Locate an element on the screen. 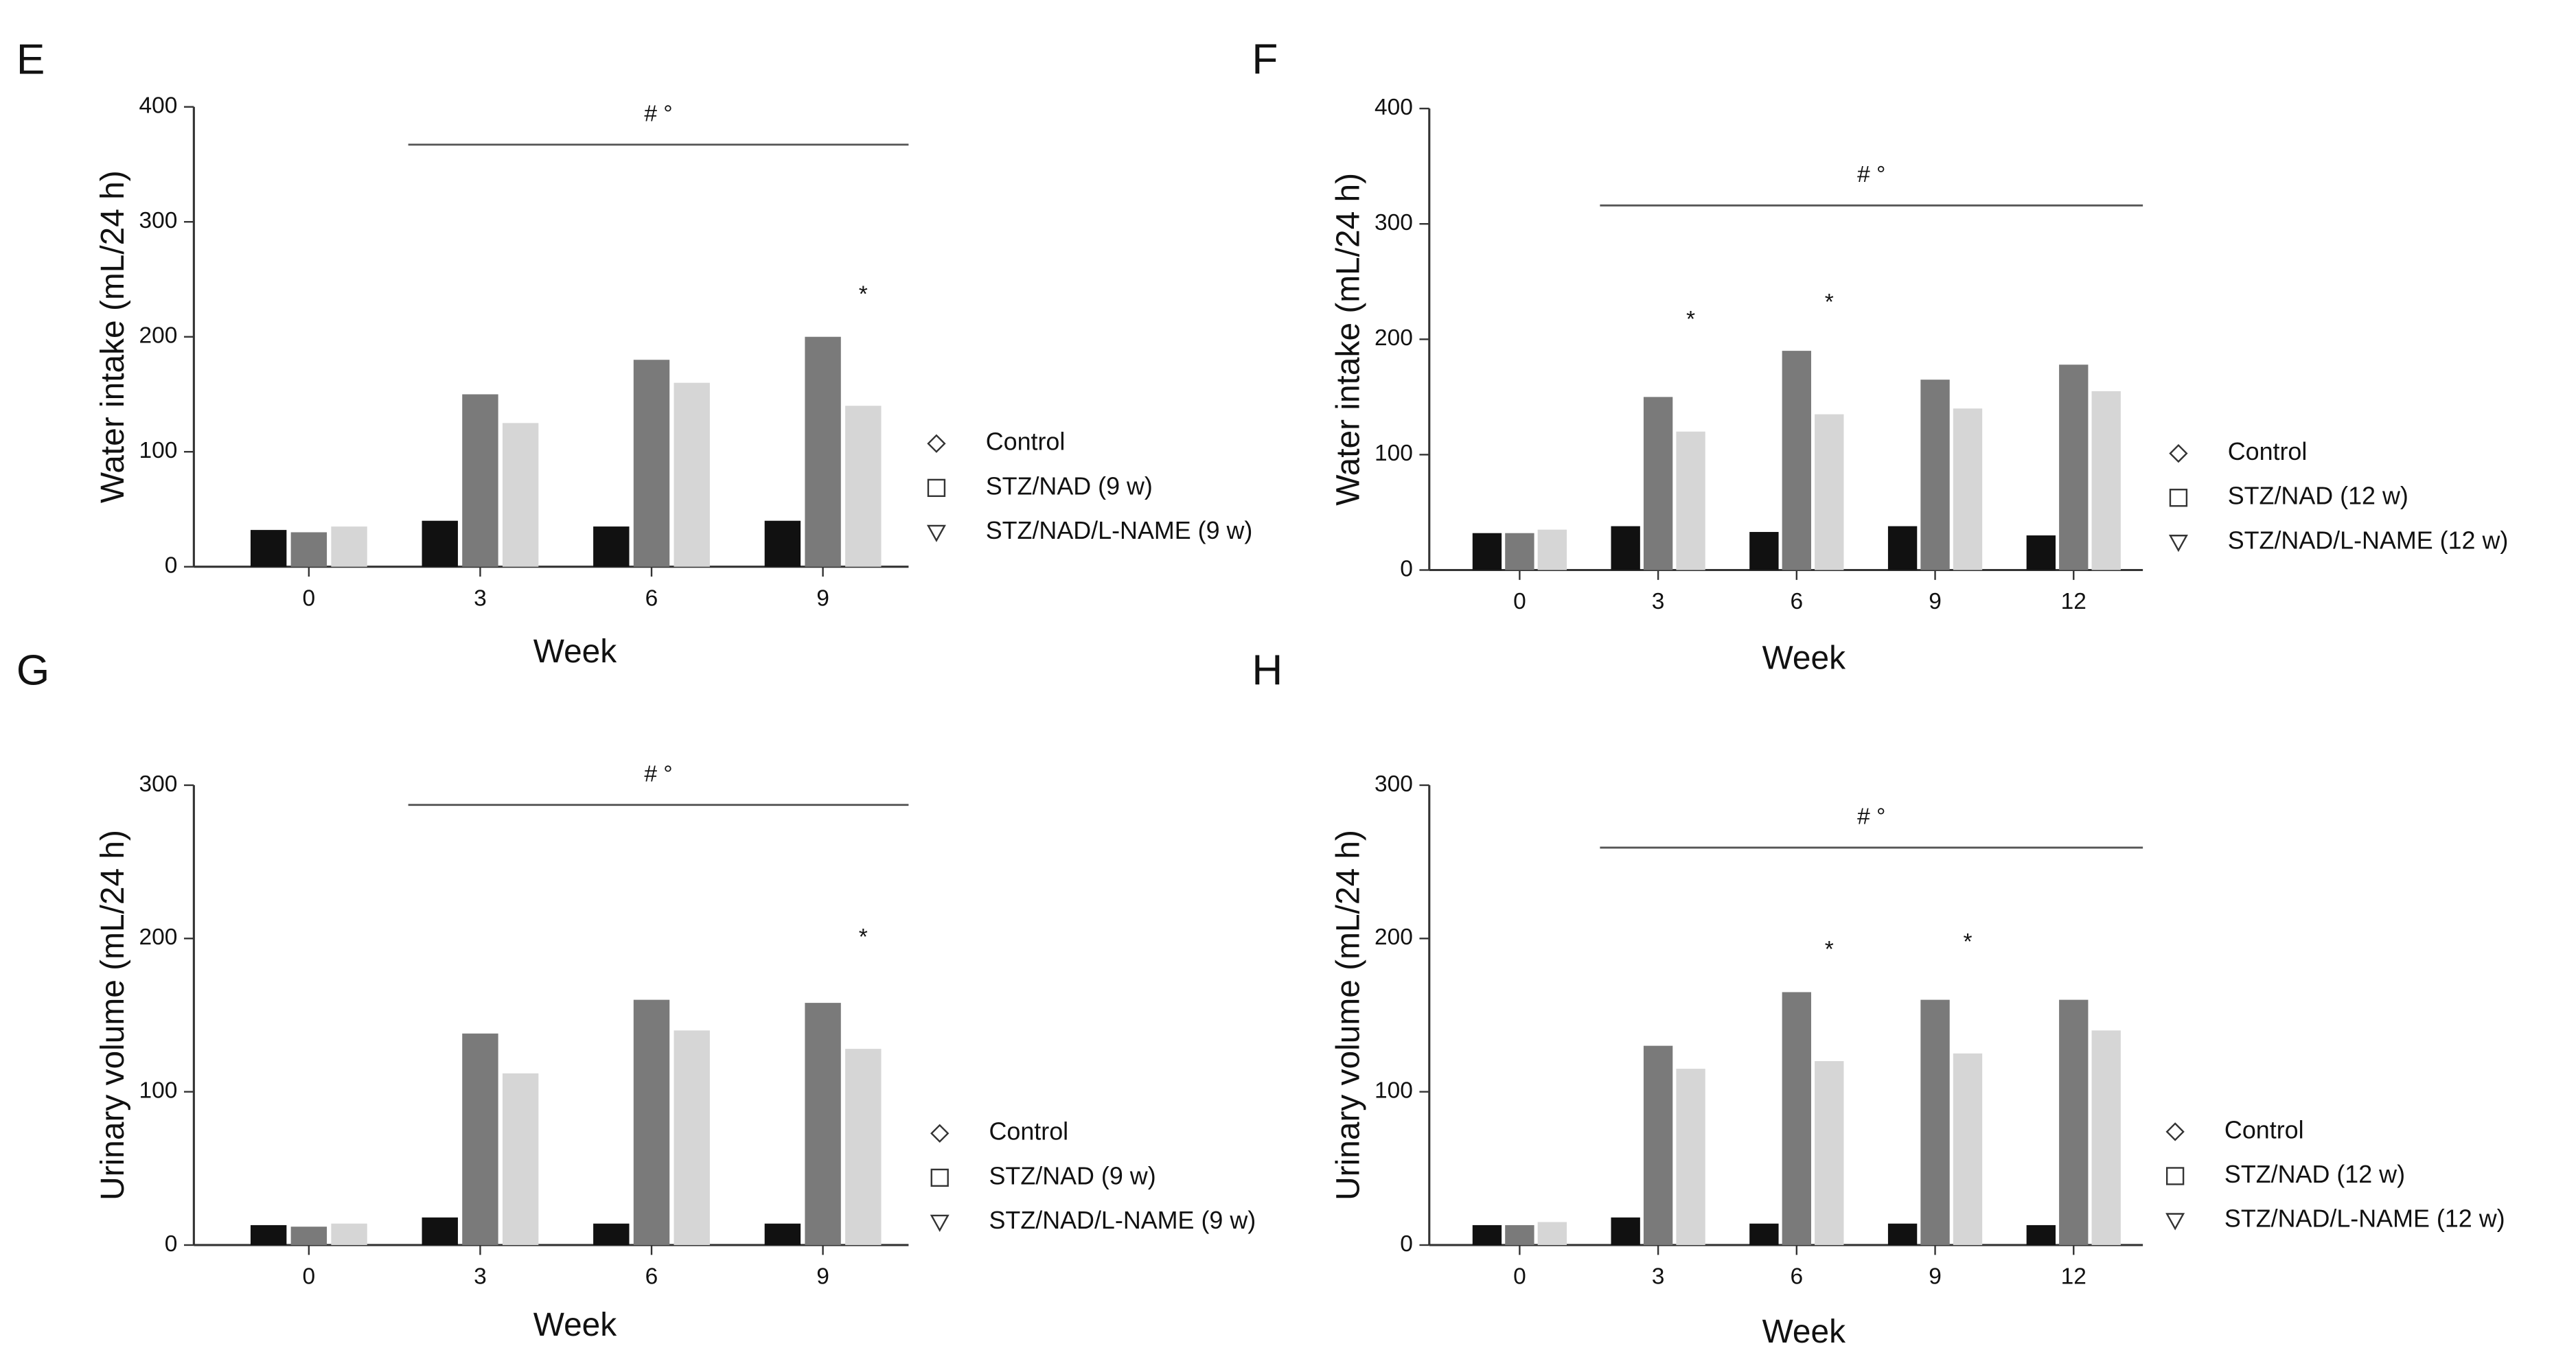  legend-label: STZ/NAD/L-NAME (12 w) is located at coordinates (2364, 1219).